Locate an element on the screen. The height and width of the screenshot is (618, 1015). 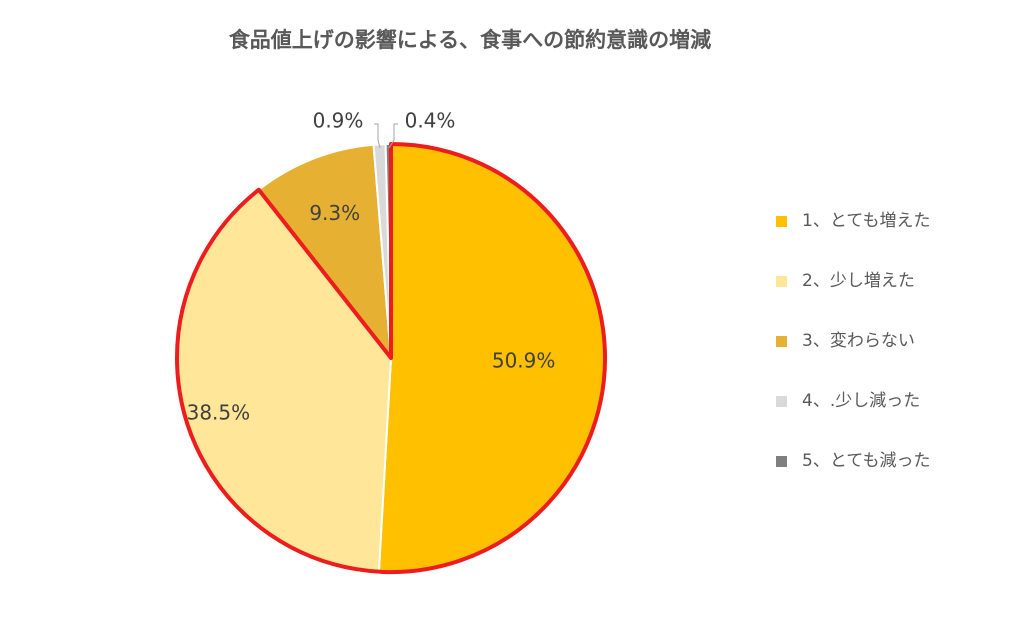
data-label-3: 9.3% is located at coordinates (334, 213).